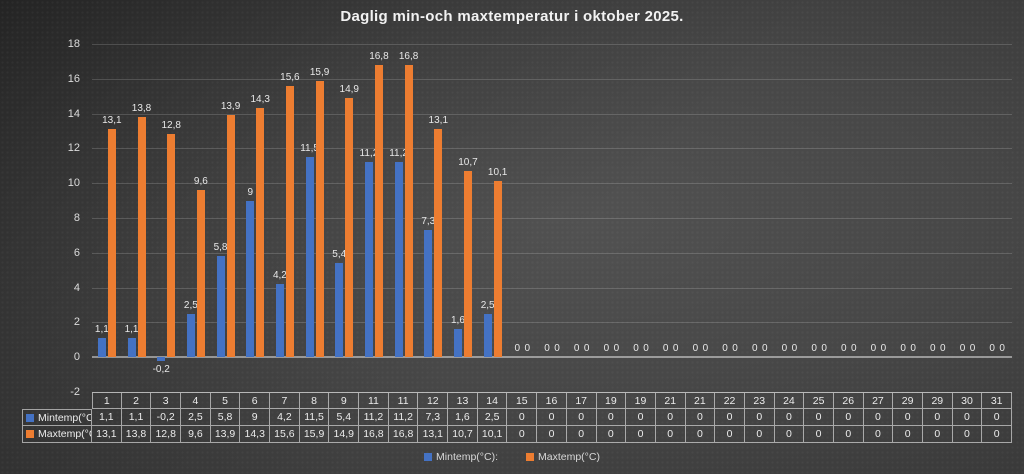  What do you see at coordinates (166, 434) in the screenshot?
I see `table-maxtemp-cell: 12,8` at bounding box center [166, 434].